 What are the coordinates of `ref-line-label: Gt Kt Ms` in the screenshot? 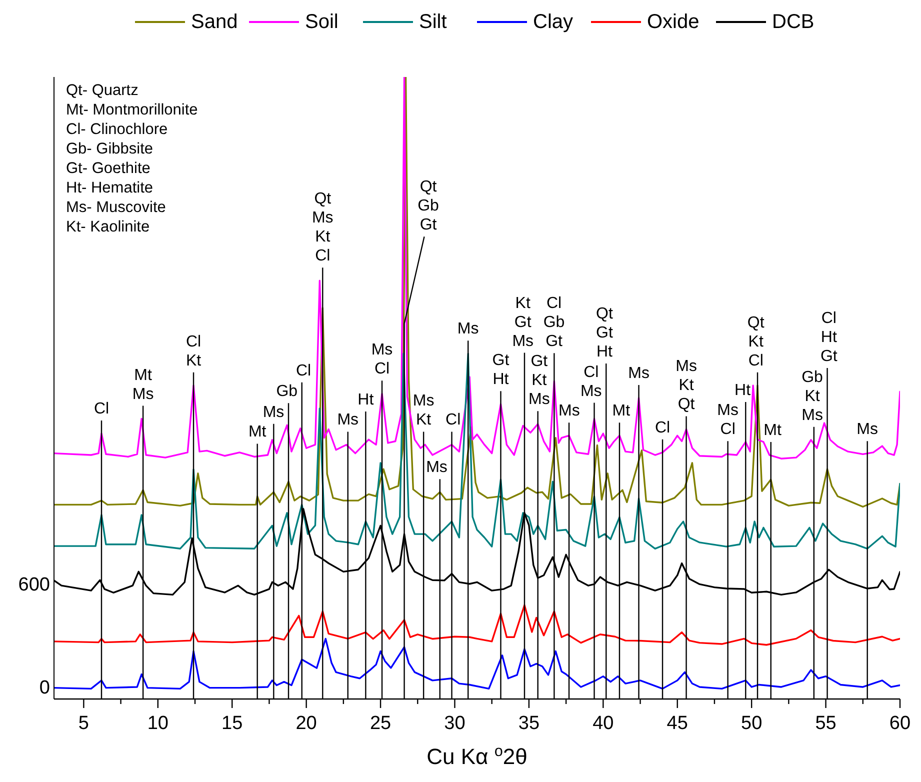 It's located at (539, 380).